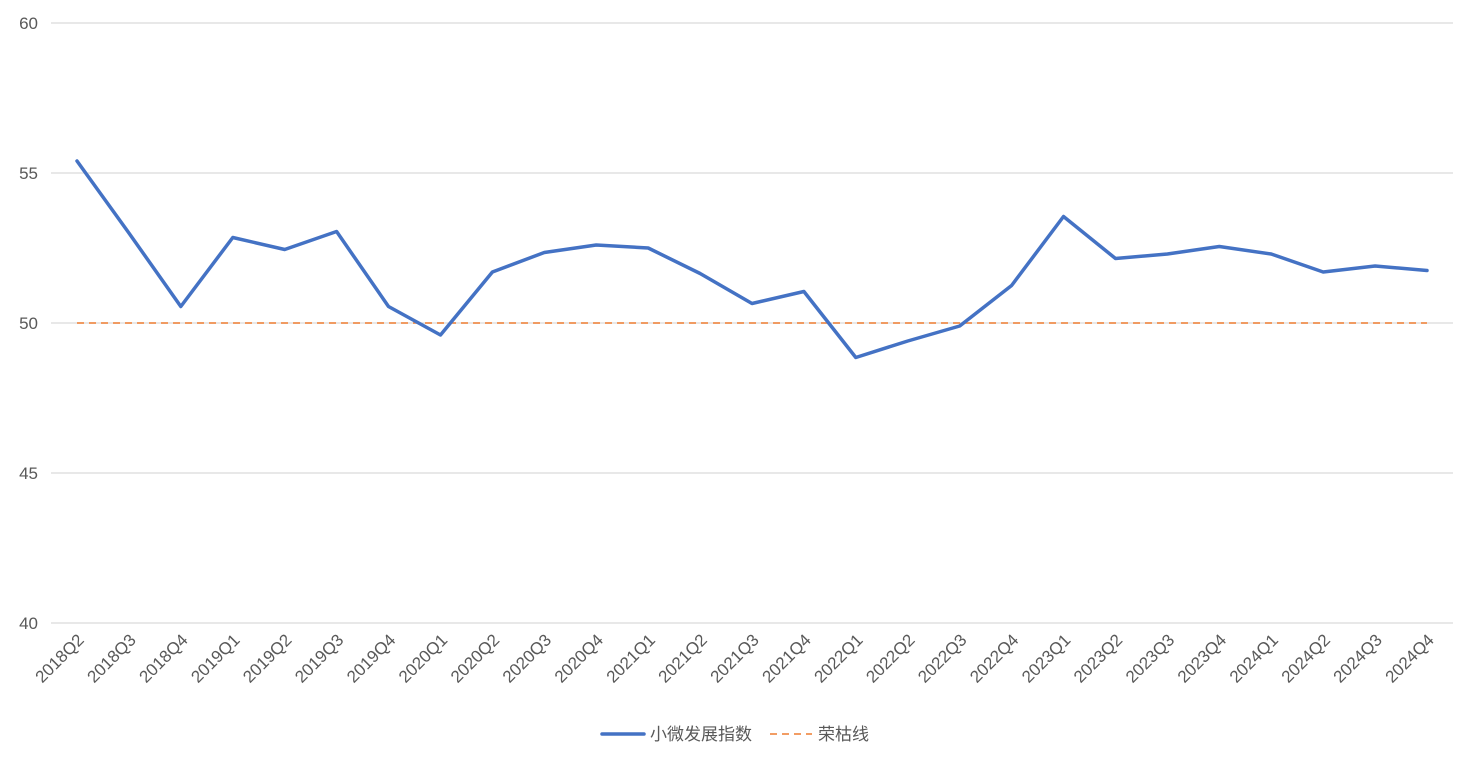 The width and height of the screenshot is (1477, 766). What do you see at coordinates (215, 658) in the screenshot?
I see `x-tick-label: 2019Q1` at bounding box center [215, 658].